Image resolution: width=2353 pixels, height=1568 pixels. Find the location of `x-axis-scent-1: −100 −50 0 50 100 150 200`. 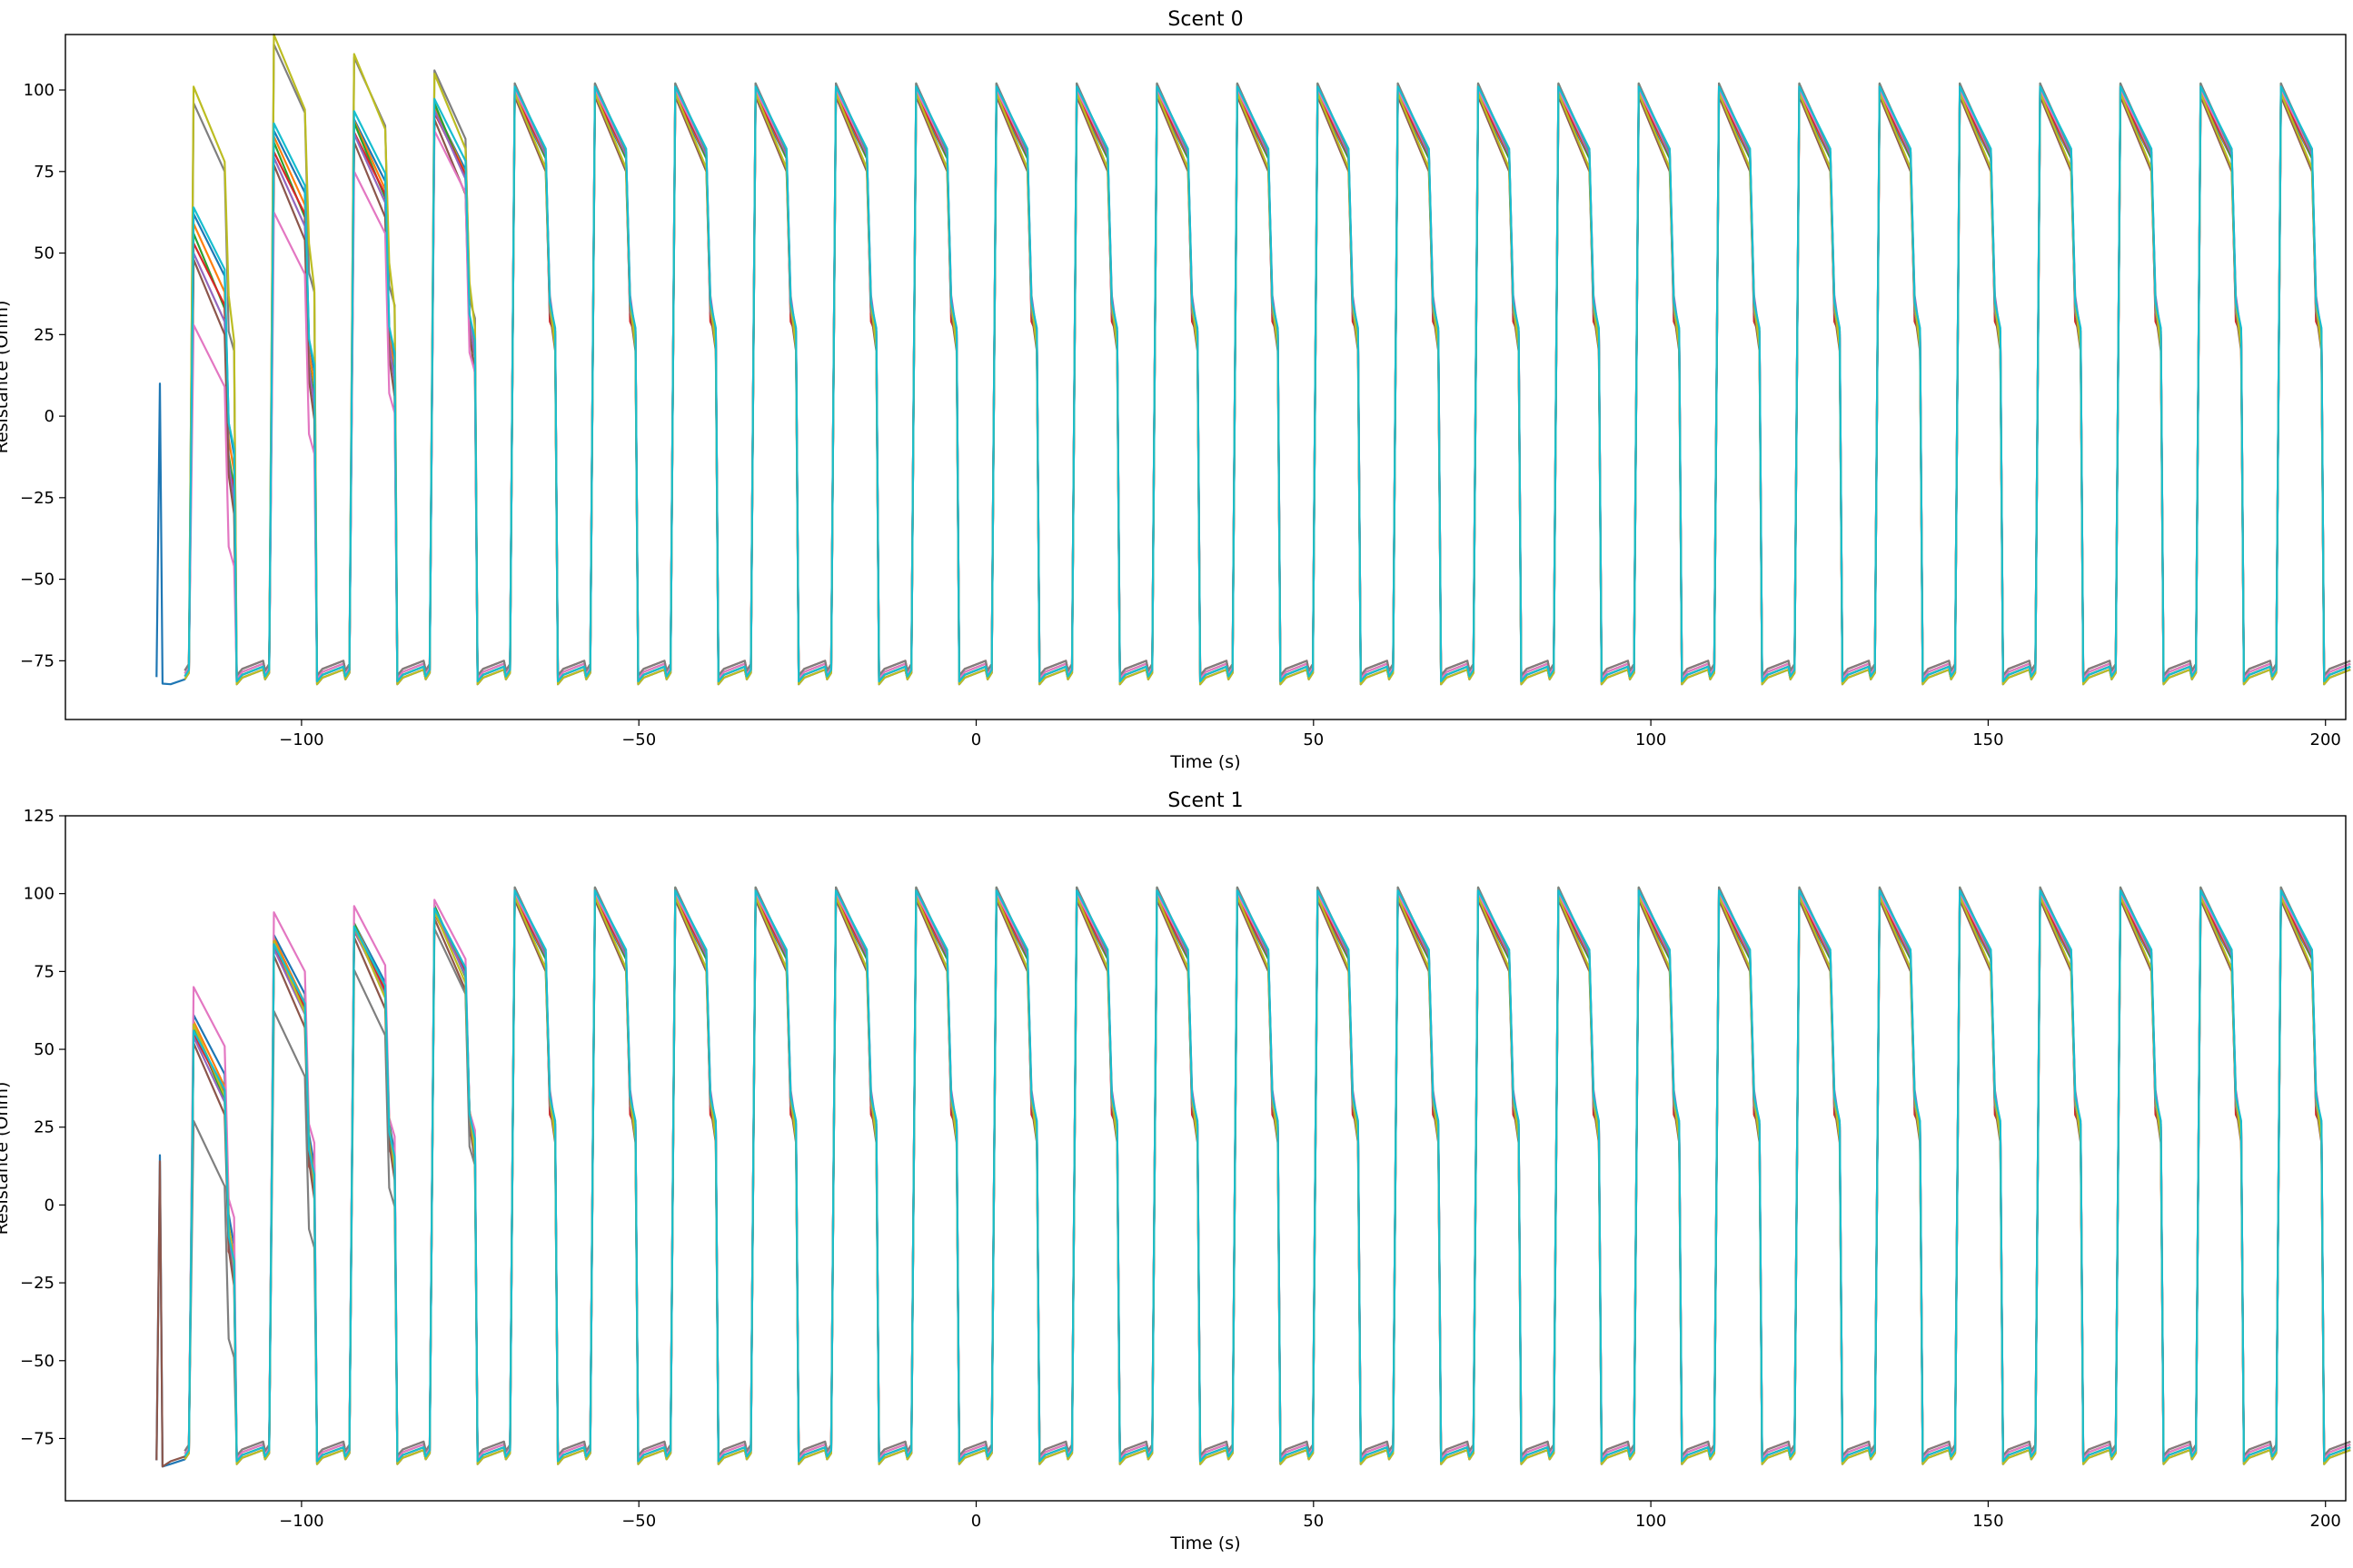

x-axis-scent-1: −100 −50 0 50 100 150 200 is located at coordinates (1310, 1516).